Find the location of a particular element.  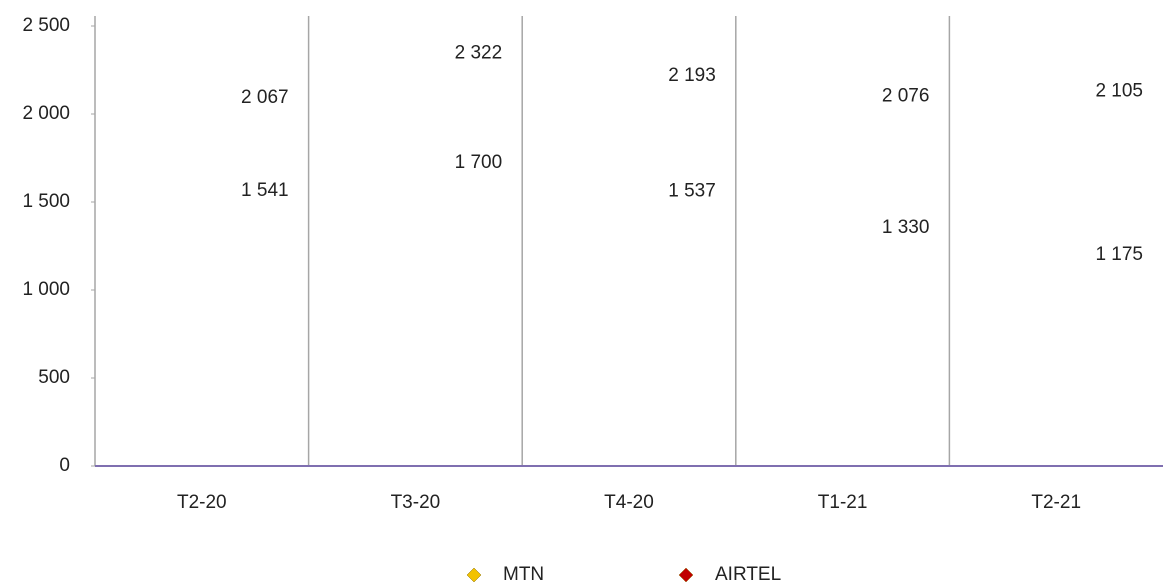

data-label: 2 193 is located at coordinates (692, 75).